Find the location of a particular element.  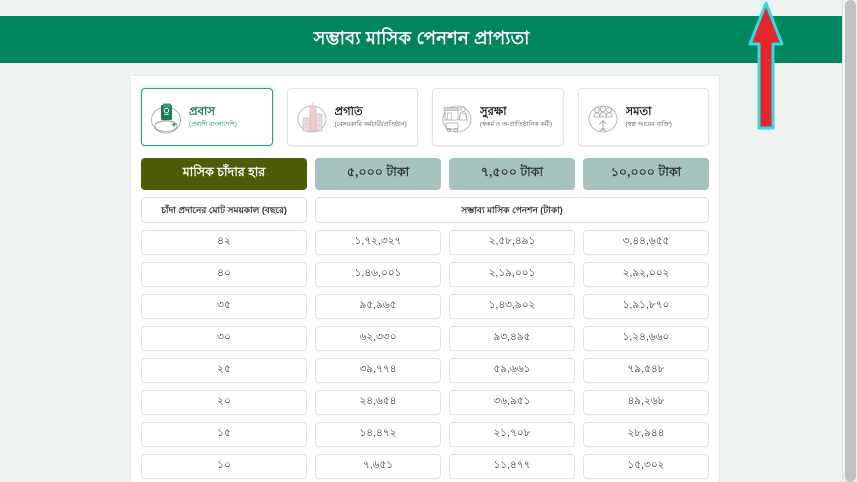

scheme-tab-probash-subtitle: (প্রবাসী বাংলাদেশি) is located at coordinates (213, 124).